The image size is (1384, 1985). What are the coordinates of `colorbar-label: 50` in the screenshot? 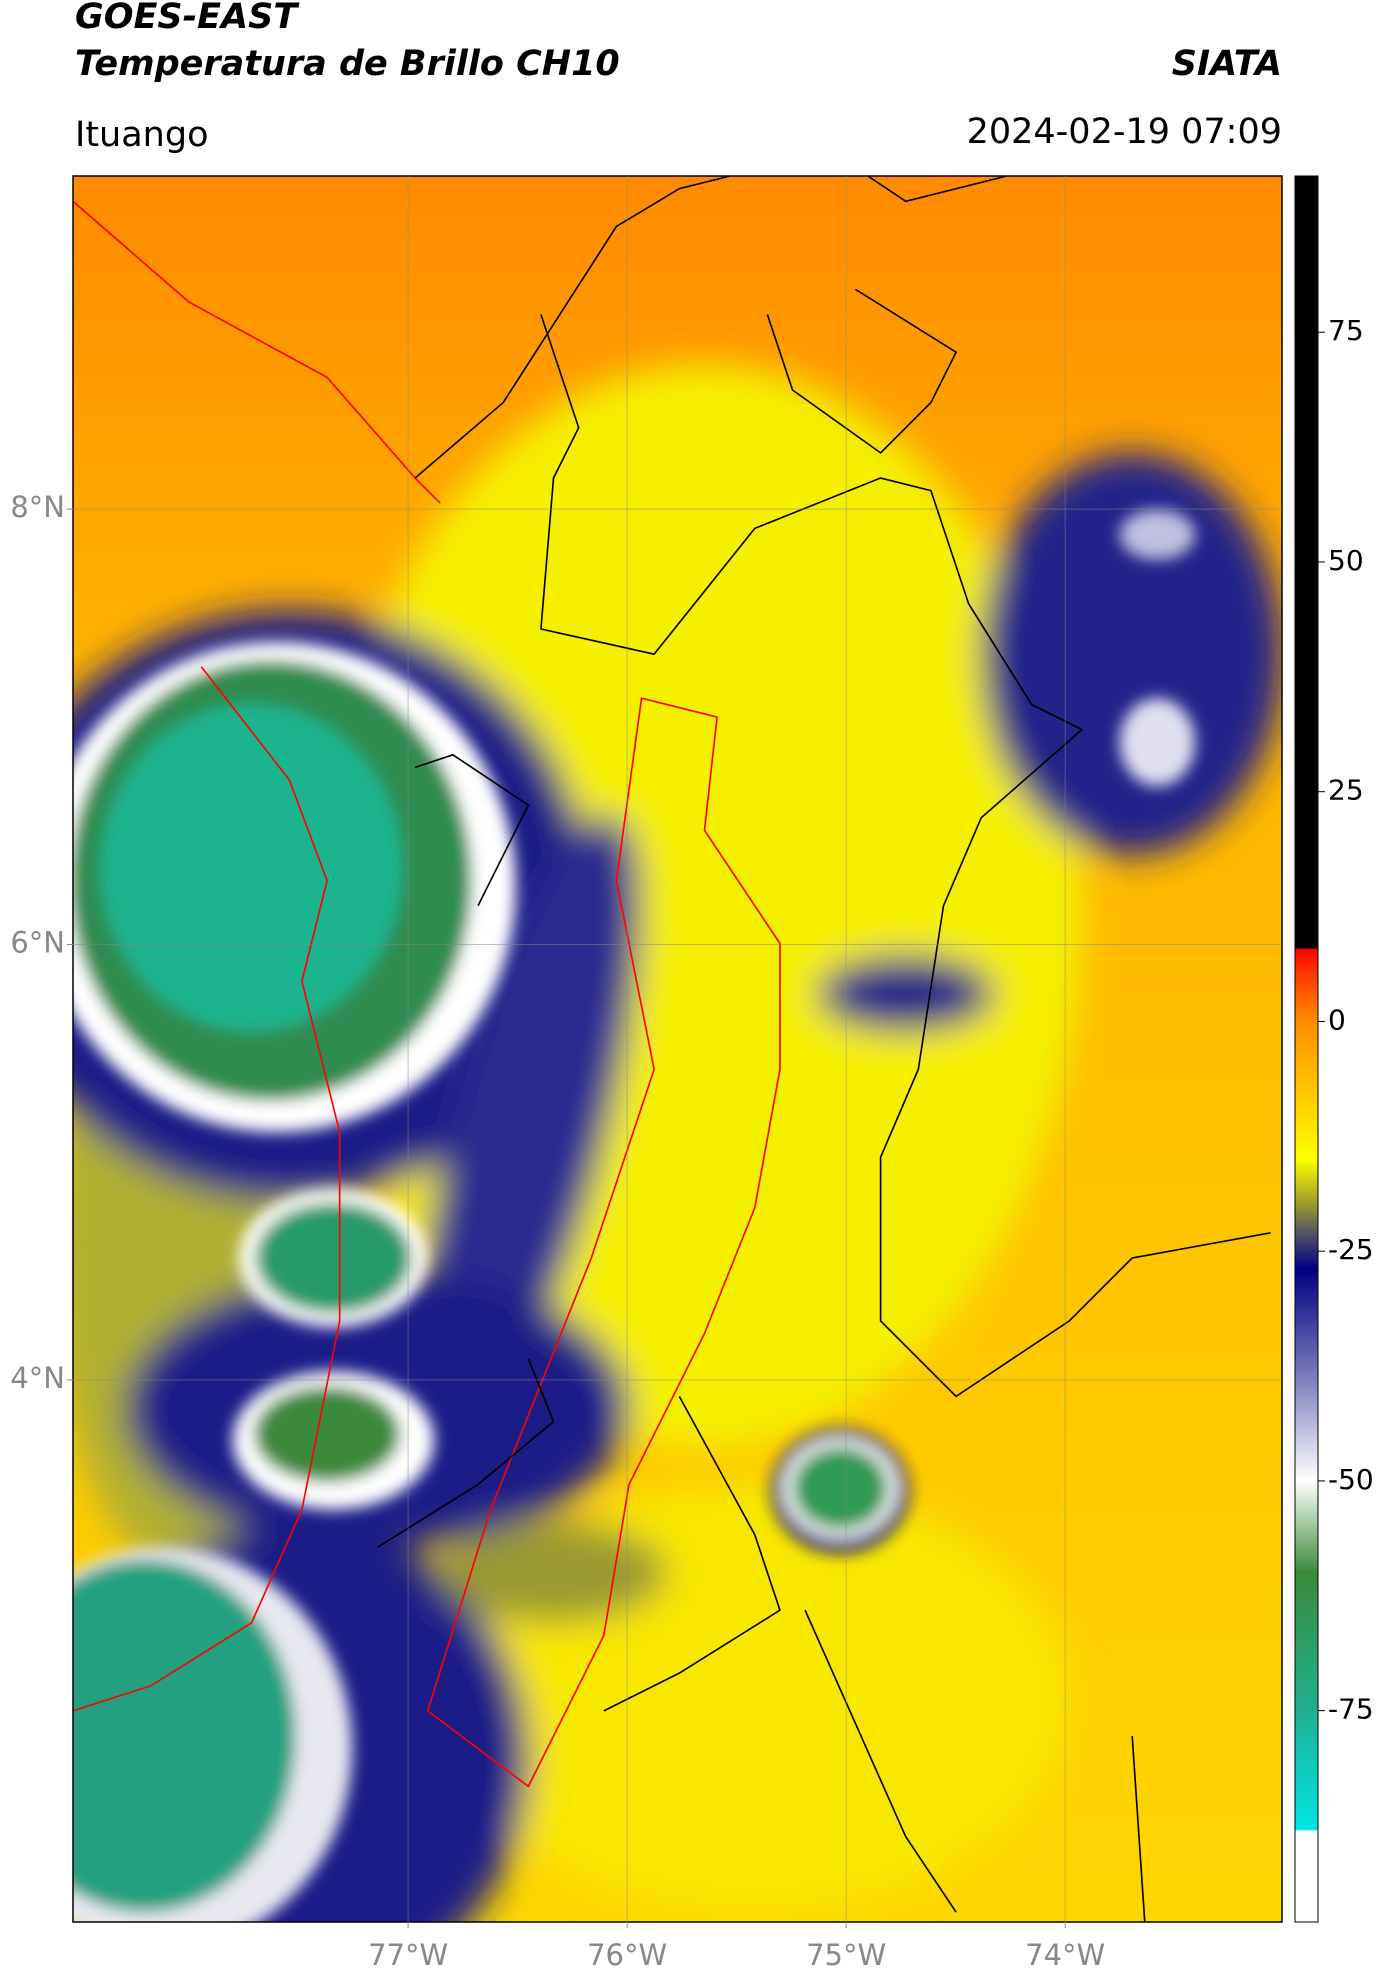 It's located at (1346, 560).